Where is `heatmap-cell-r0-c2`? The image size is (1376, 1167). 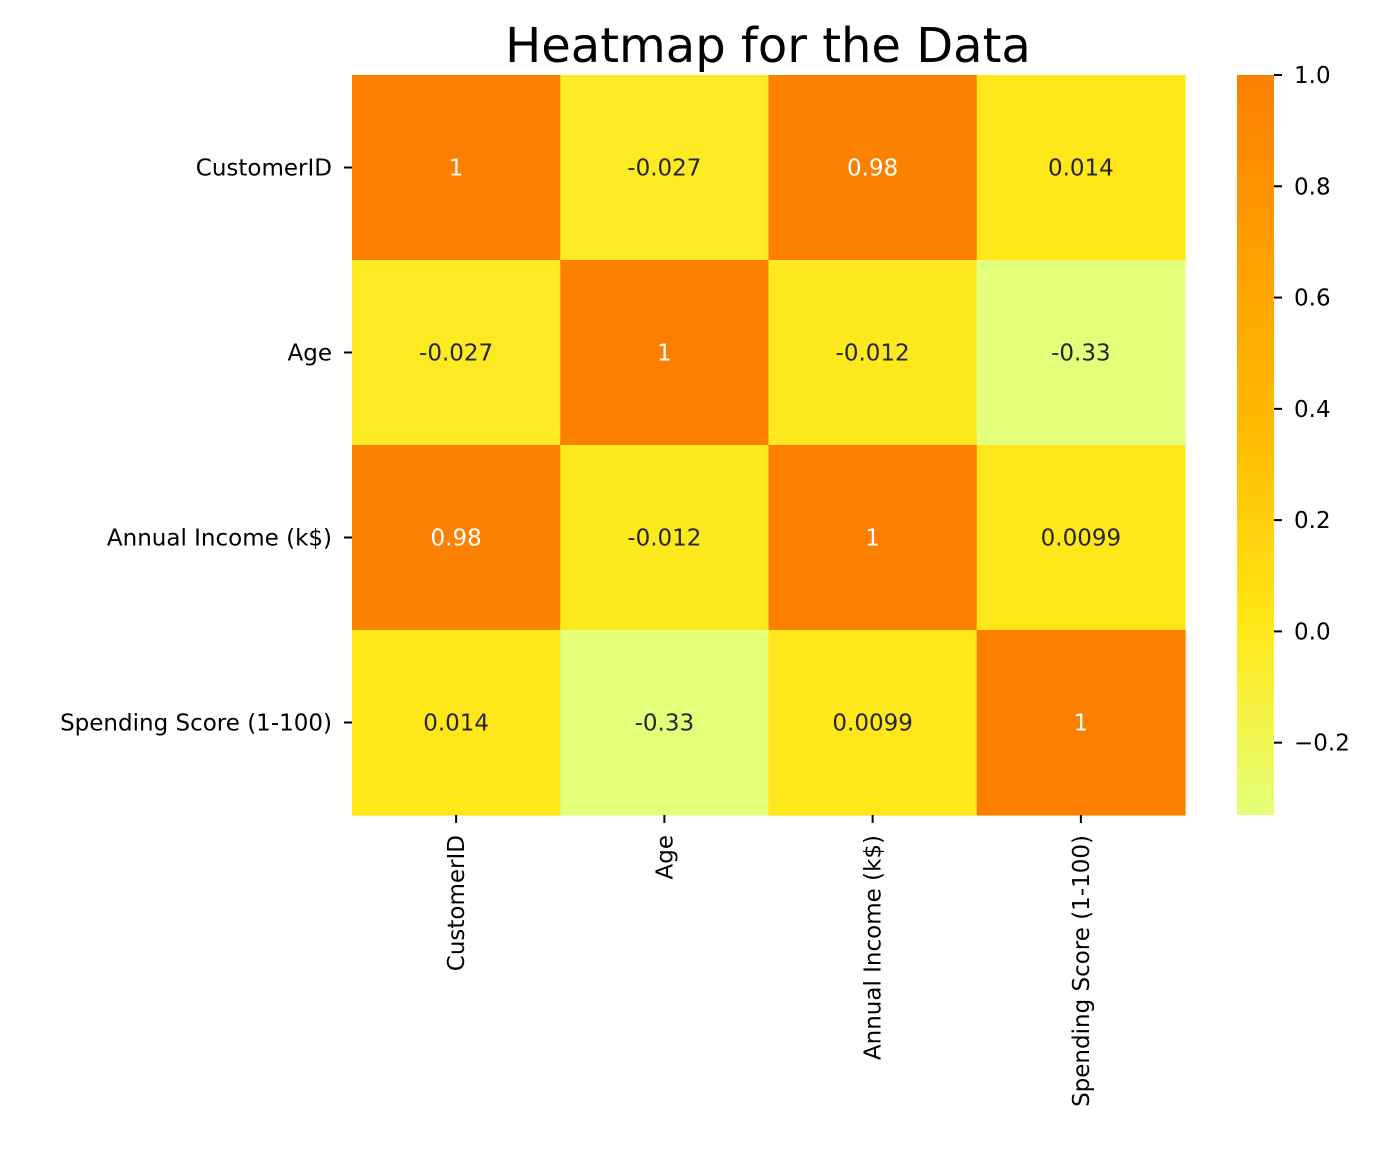 heatmap-cell-r0-c2 is located at coordinates (873, 168).